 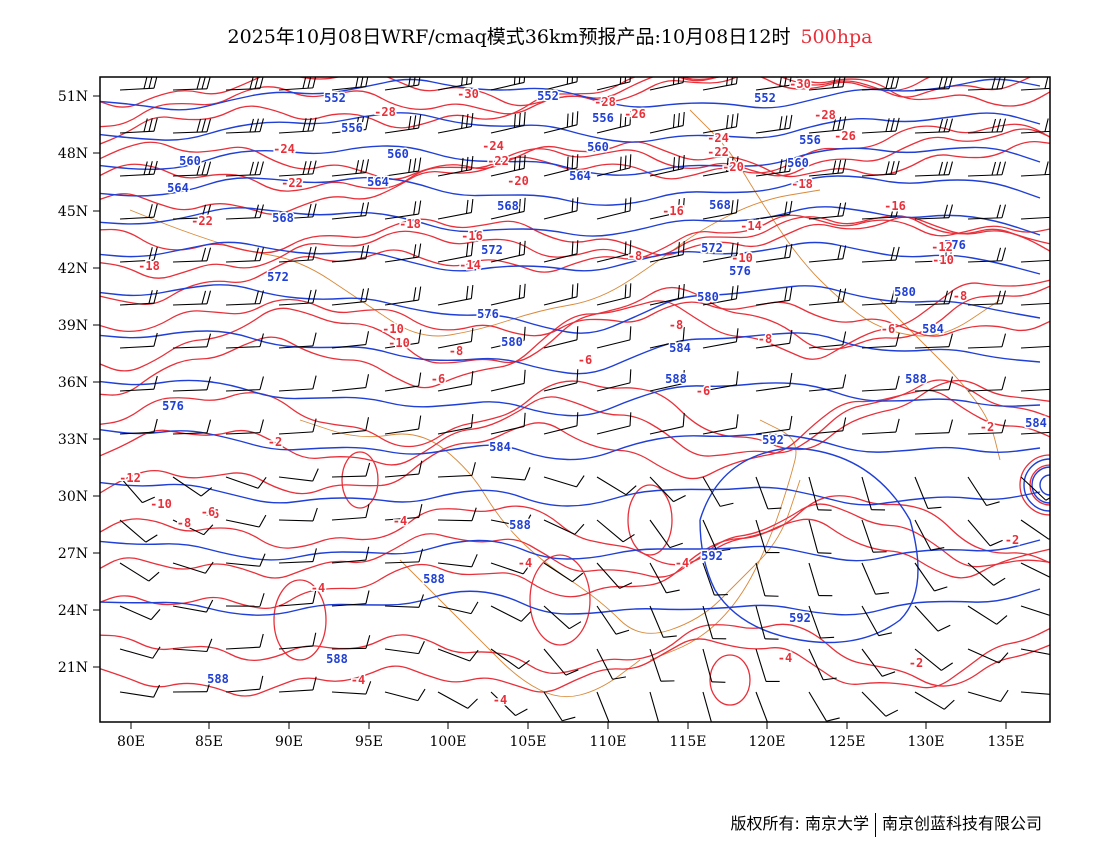 What do you see at coordinates (399, 343) in the screenshot?
I see `temperature-label: -10` at bounding box center [399, 343].